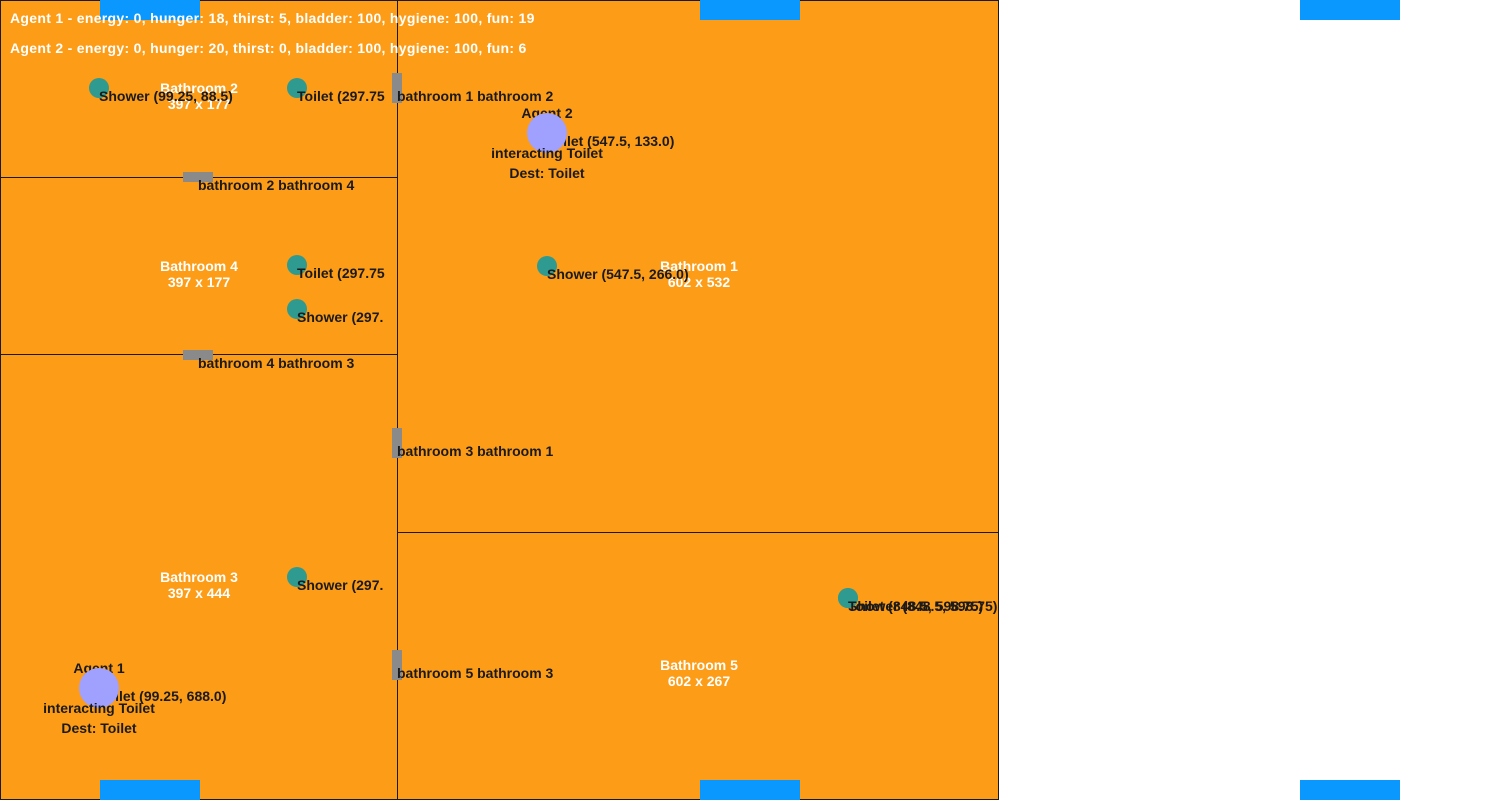  I want to click on agent-1-avatar, so click(99, 688).